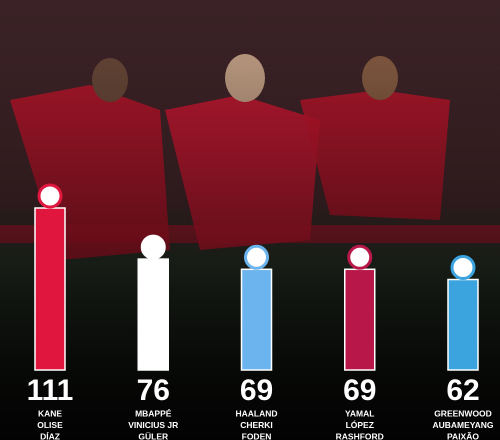  Describe the element at coordinates (257, 435) in the screenshot. I see `player-name: FODEN` at that location.